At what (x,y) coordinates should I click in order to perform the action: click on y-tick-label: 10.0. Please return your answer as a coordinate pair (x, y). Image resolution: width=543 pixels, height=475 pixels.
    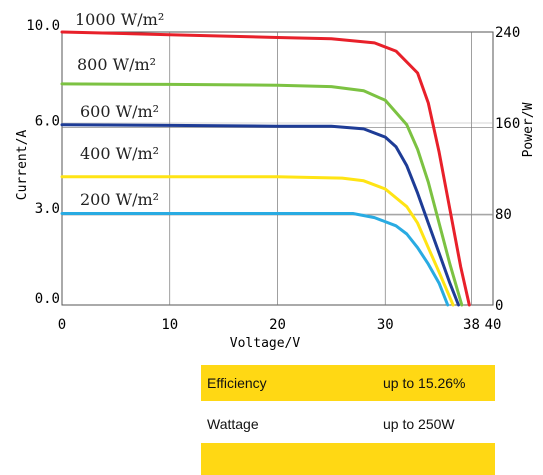
    Looking at the image, I should click on (43, 26).